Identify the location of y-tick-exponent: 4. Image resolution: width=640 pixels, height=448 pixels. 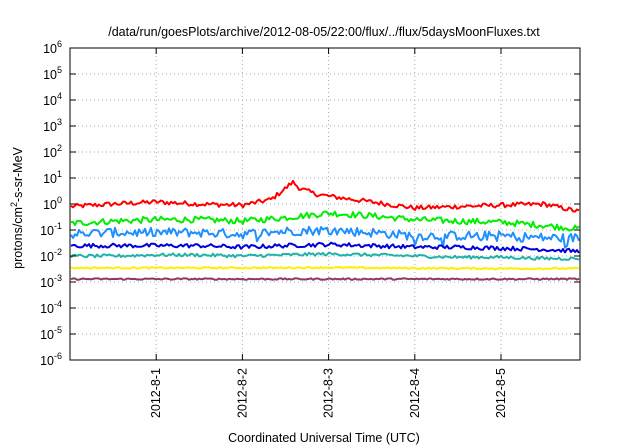
(59, 96).